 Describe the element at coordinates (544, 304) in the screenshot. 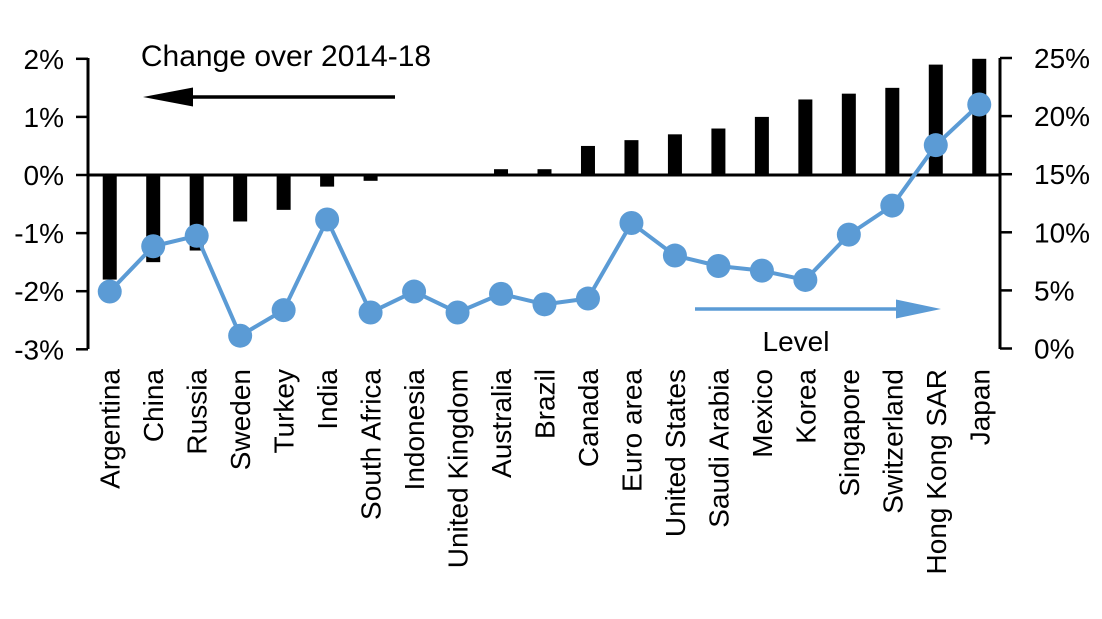

I see `level-marker-Brazil` at that location.